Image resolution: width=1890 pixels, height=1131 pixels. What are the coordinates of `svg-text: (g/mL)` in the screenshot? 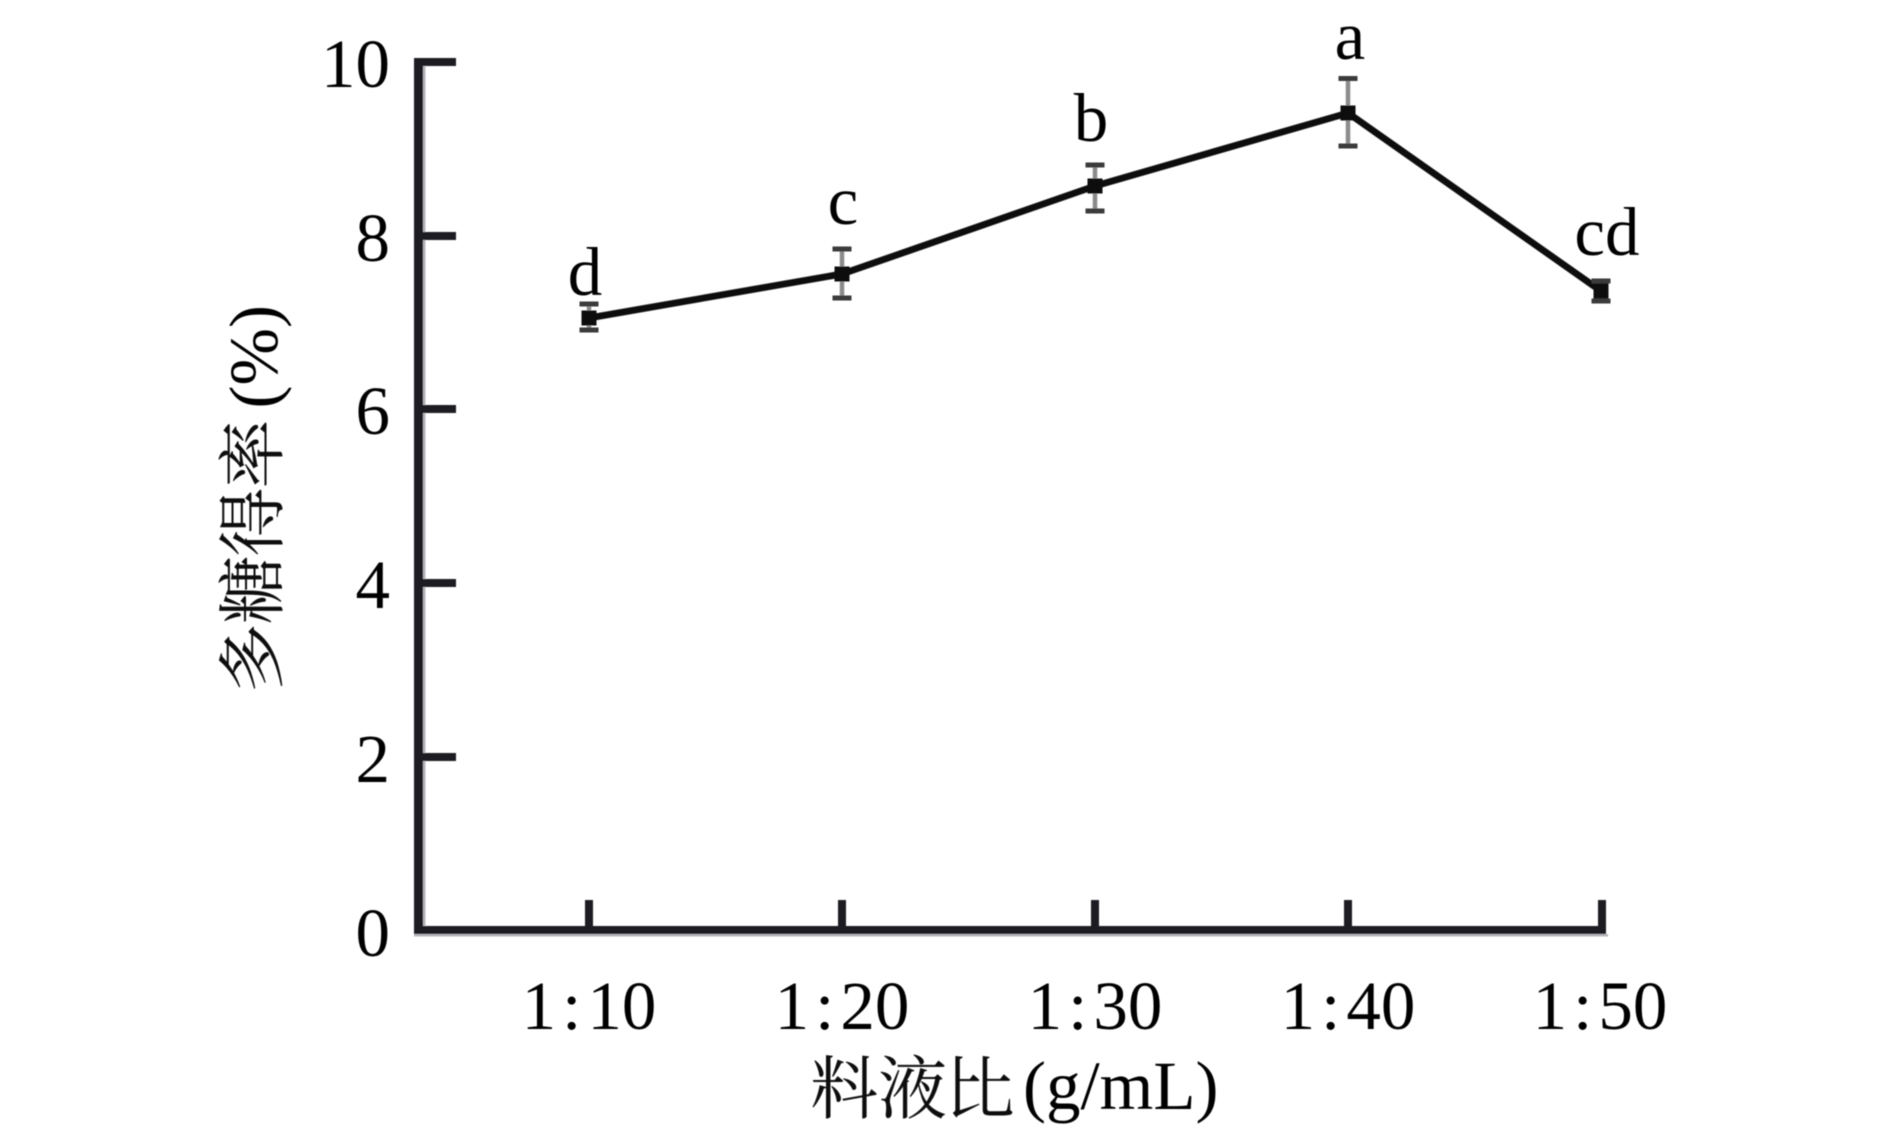 It's located at (1120, 1086).